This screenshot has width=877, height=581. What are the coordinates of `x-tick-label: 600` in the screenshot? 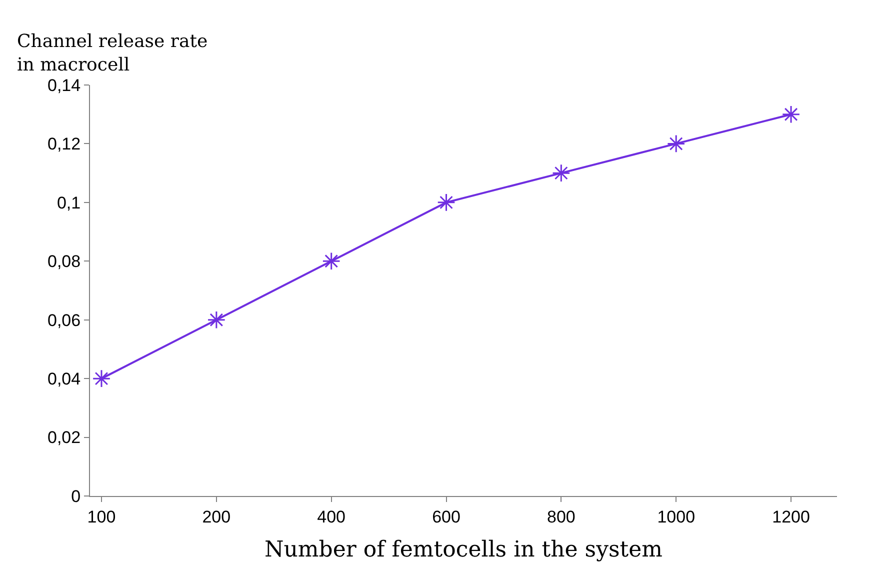 It's located at (446, 516).